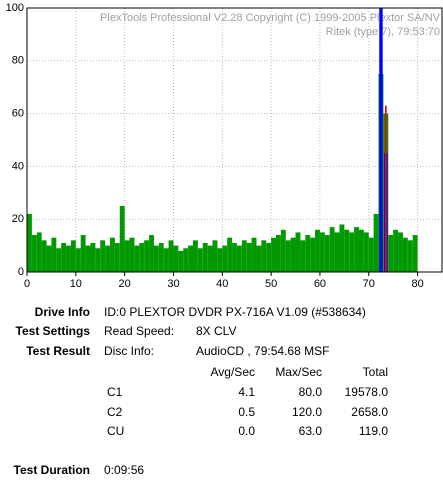 This screenshot has width=443, height=489. What do you see at coordinates (58, 351) in the screenshot?
I see `label: Test Result` at bounding box center [58, 351].